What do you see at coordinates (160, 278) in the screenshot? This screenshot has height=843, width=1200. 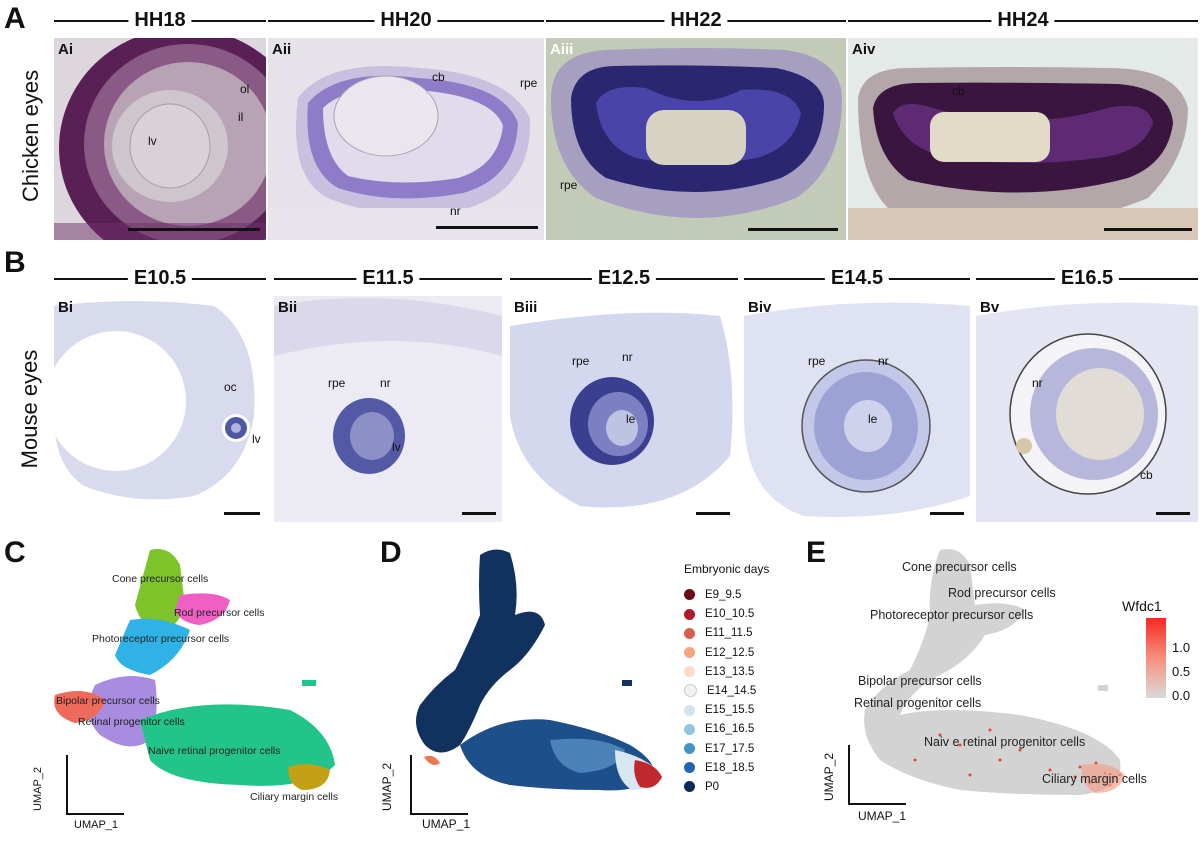 I see `stage-e105: E10.5` at bounding box center [160, 278].